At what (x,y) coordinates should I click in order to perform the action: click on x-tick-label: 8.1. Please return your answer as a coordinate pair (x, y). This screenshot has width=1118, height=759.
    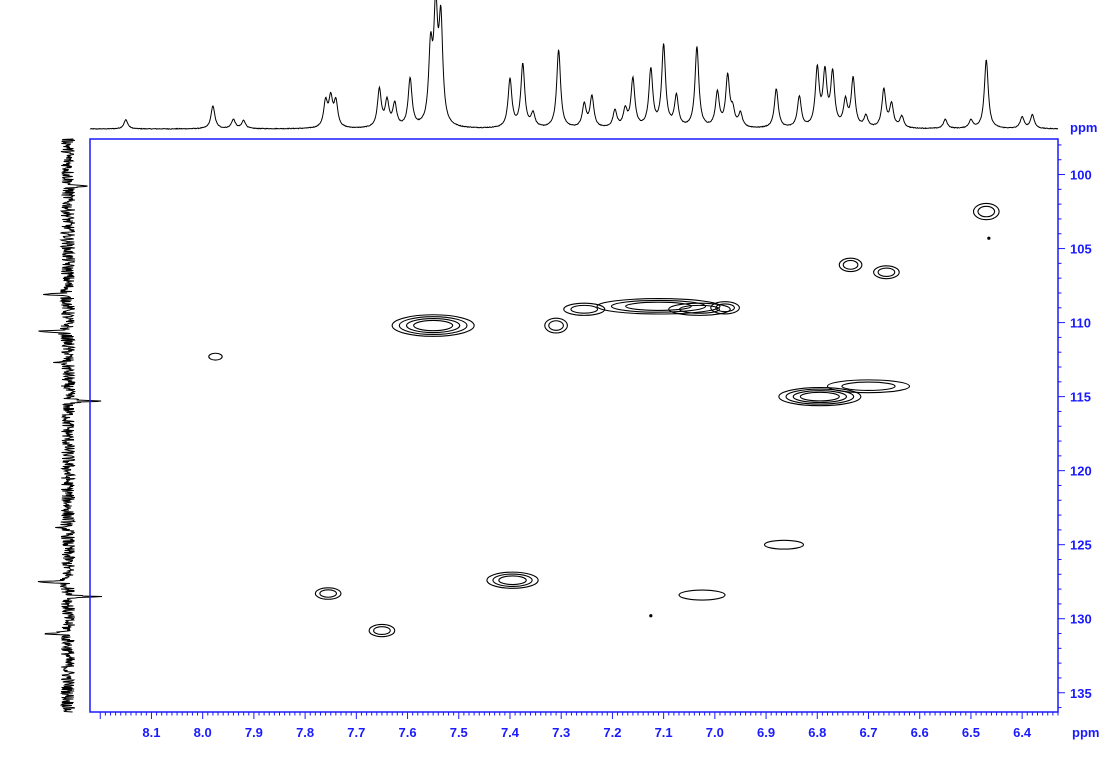
    Looking at the image, I should click on (151, 732).